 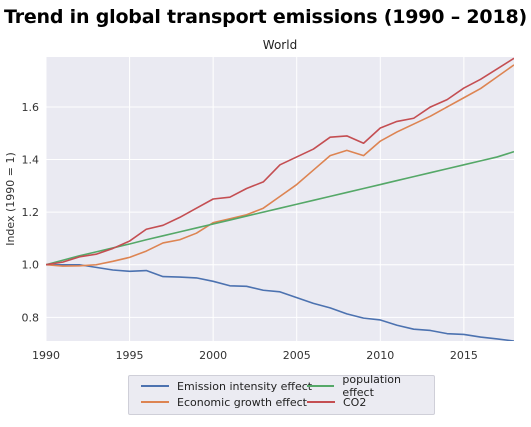 What do you see at coordinates (242, 402) in the screenshot?
I see `legend-label: Economic growth effect` at bounding box center [242, 402].